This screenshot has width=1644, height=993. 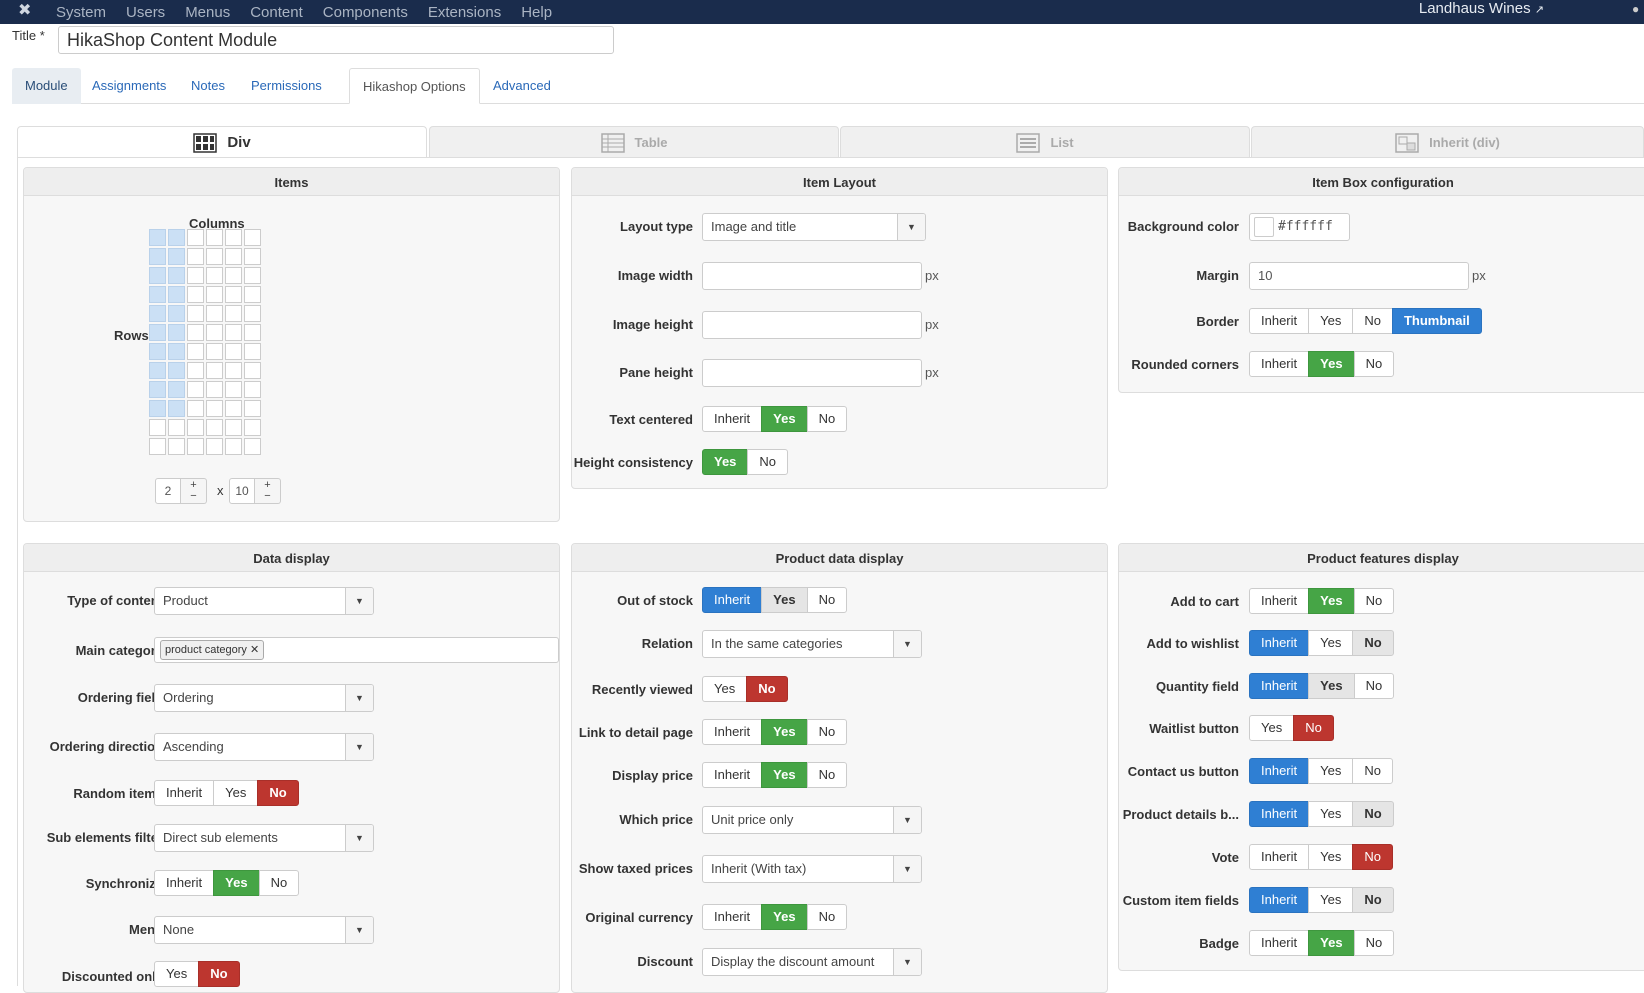 What do you see at coordinates (365, 12) in the screenshot?
I see `menu-components: Components` at bounding box center [365, 12].